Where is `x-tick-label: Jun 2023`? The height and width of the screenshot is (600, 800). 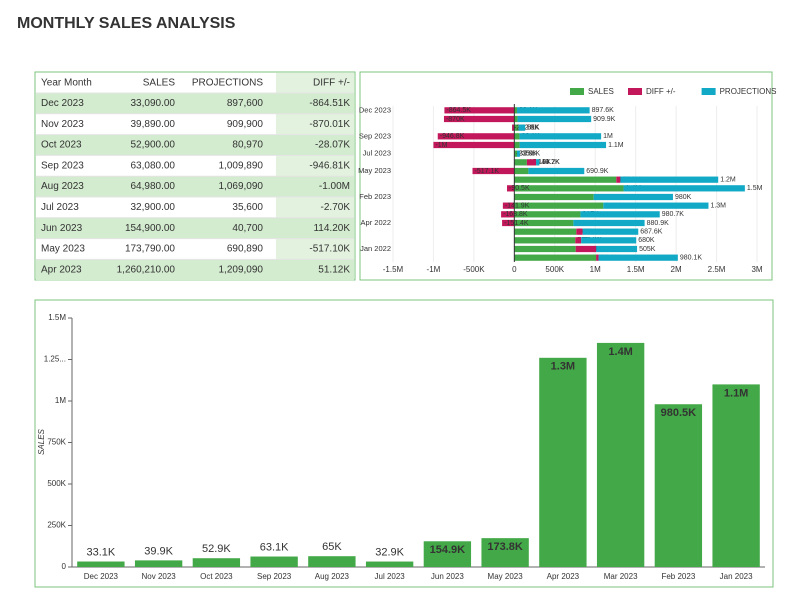
x-tick-label: Jun 2023 is located at coordinates (447, 576).